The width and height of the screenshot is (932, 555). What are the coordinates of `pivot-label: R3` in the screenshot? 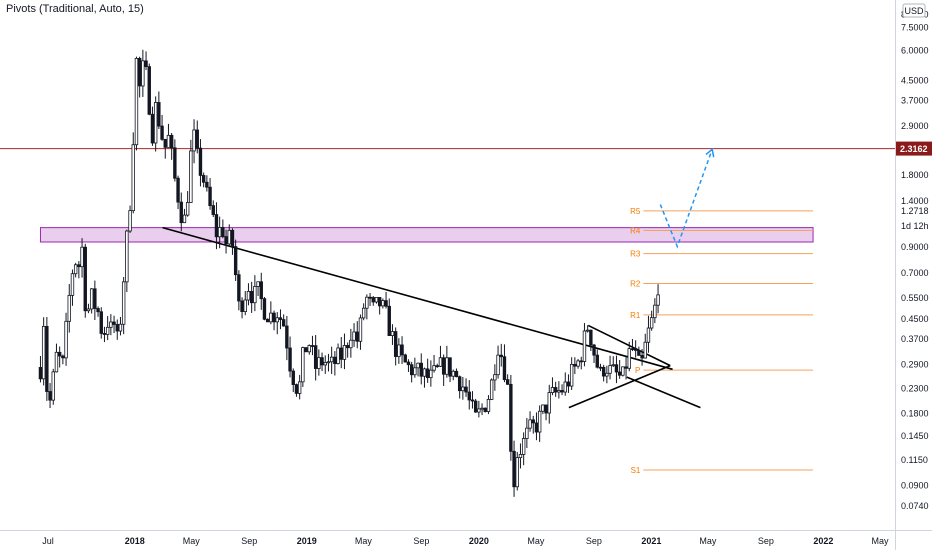 It's located at (635, 254).